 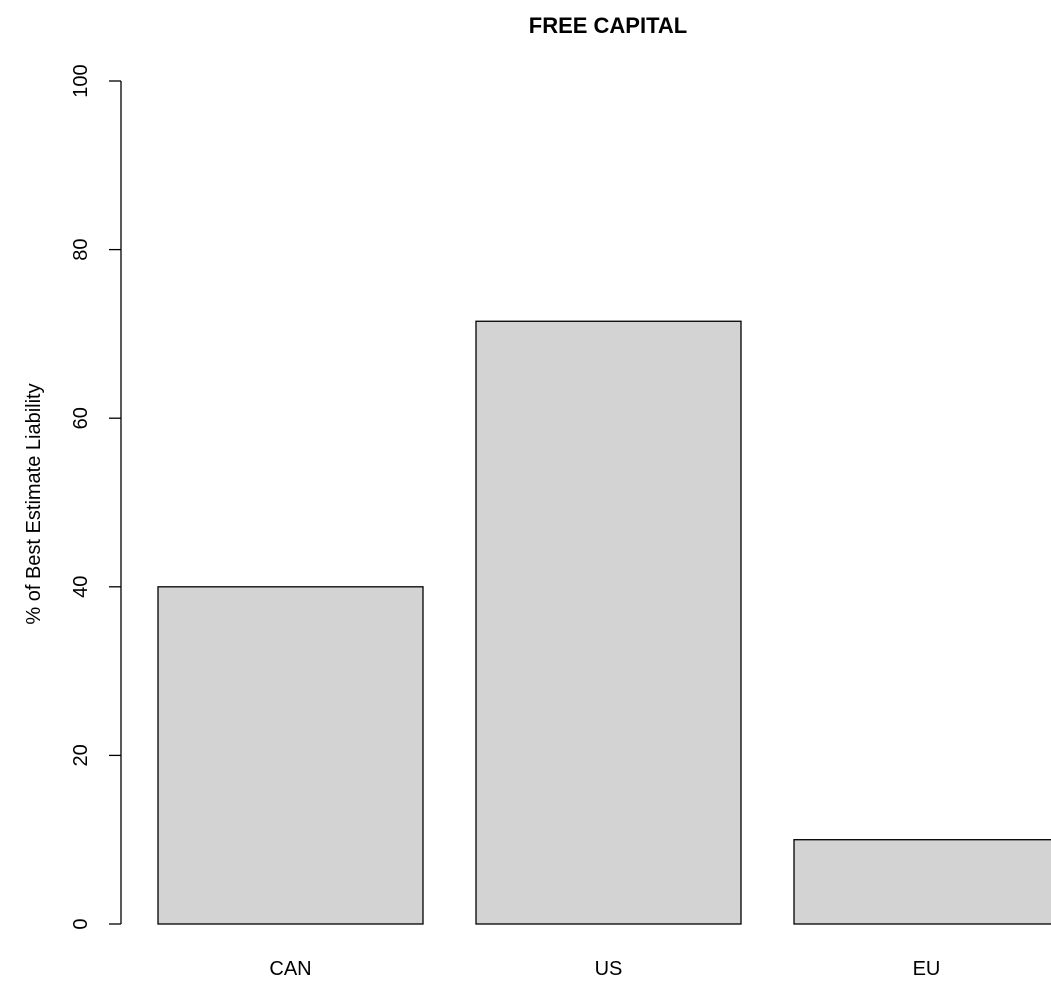 What do you see at coordinates (96, 497) in the screenshot?
I see `y-axis: 0 20 40 60 80 100` at bounding box center [96, 497].